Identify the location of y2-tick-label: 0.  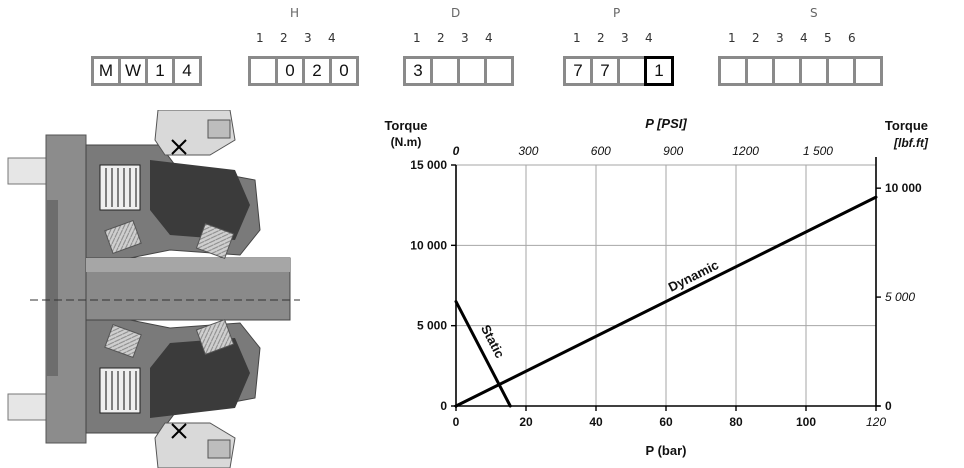
(888, 406).